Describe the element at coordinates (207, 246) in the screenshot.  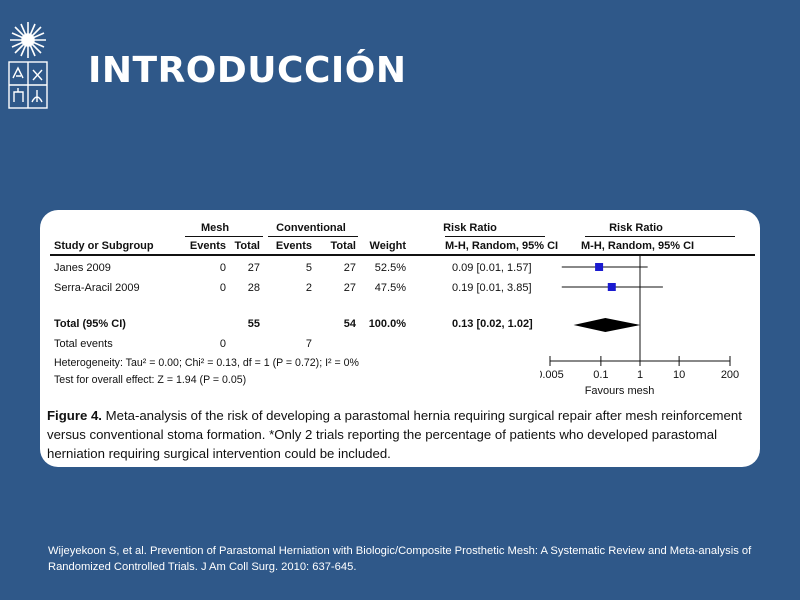
I see `column-header-mesh-events: Events` at that location.